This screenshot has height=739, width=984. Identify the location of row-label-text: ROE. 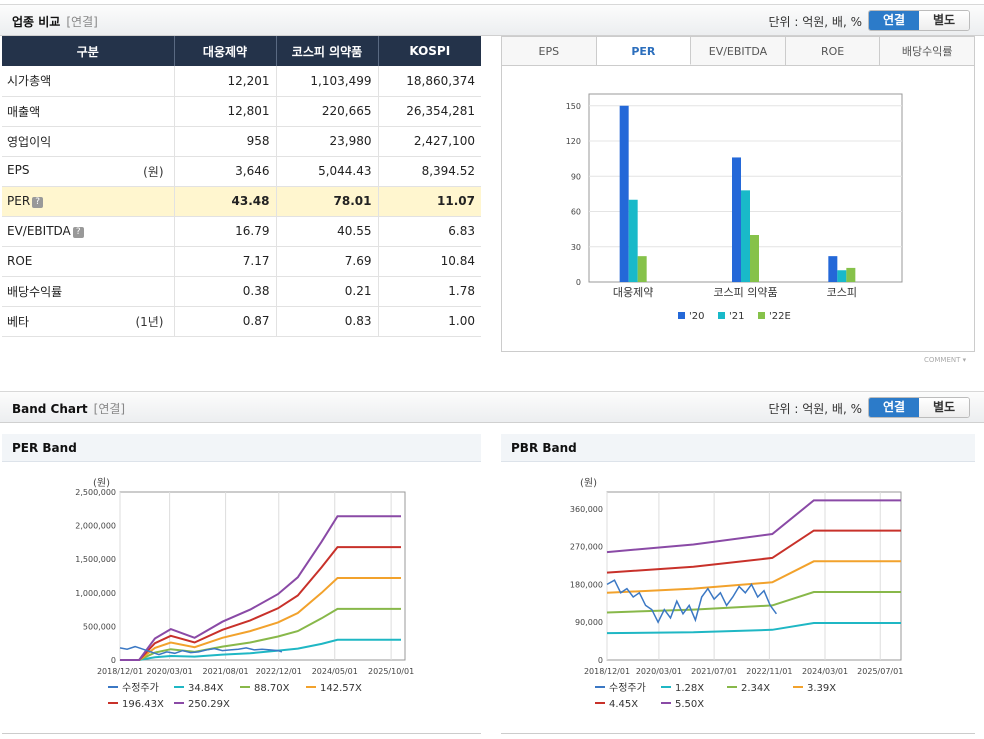
(20, 261).